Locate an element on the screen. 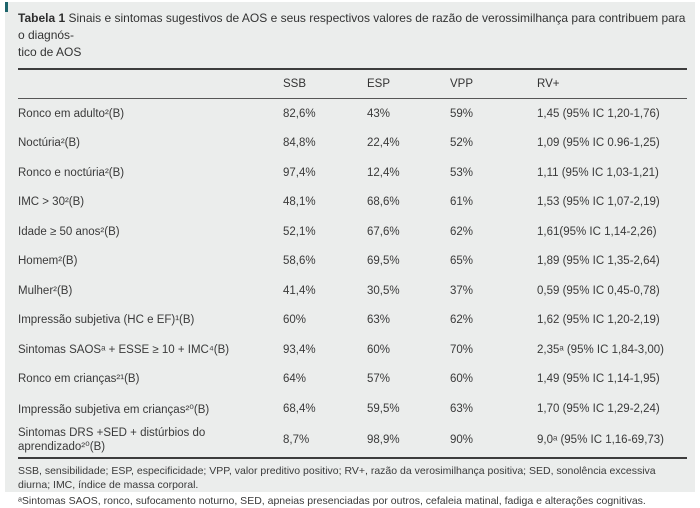 The width and height of the screenshot is (700, 508). row-label: Homem²(B) is located at coordinates (48, 261).